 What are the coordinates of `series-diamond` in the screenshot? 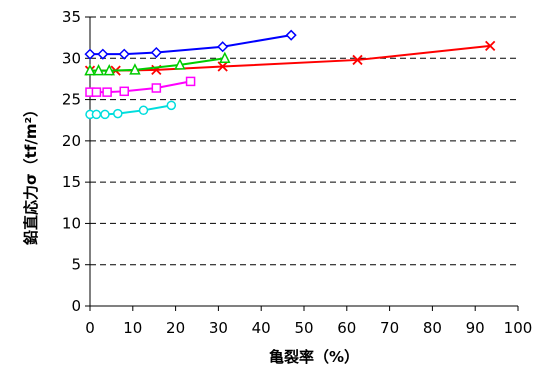 It's located at (190, 44).